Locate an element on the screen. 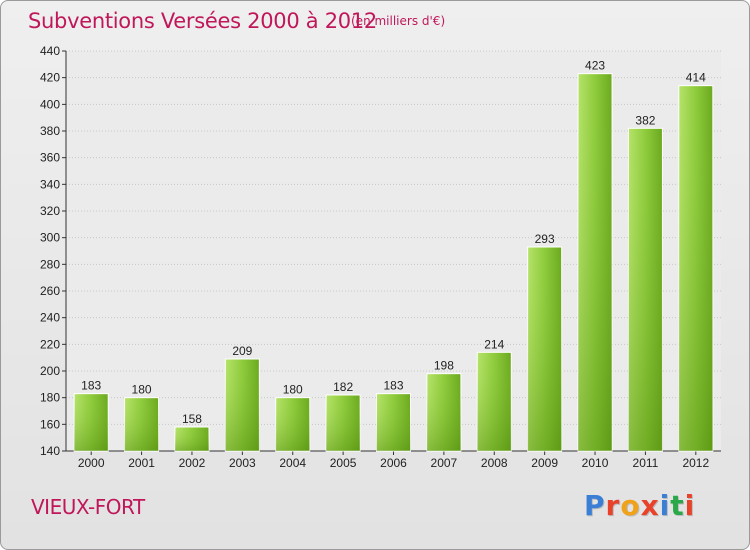  y-tick-label: 320 is located at coordinates (50, 211).